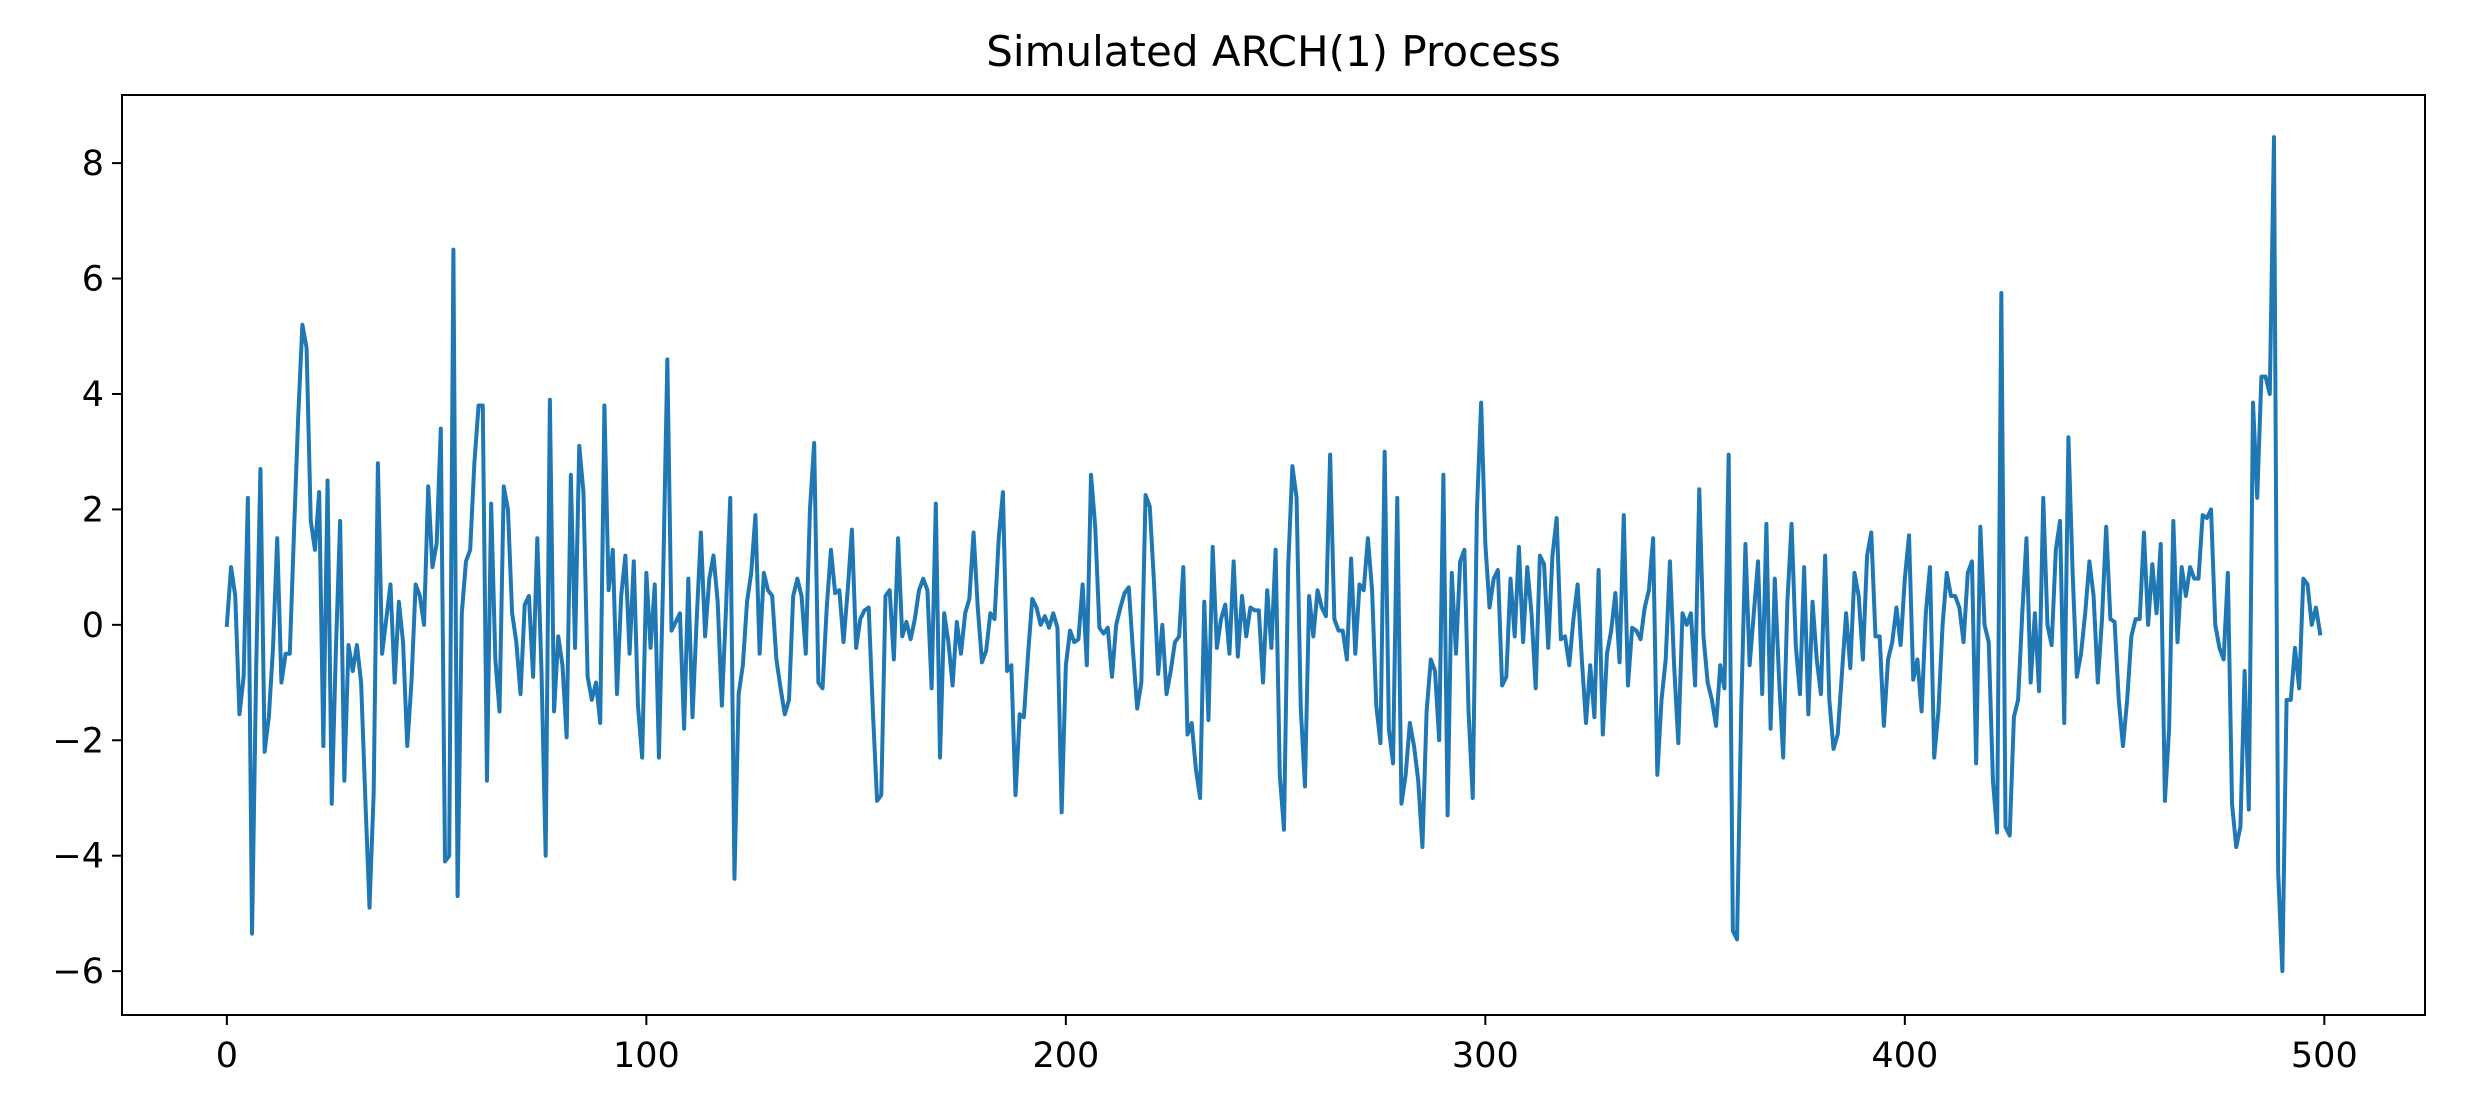 Image resolution: width=2475 pixels, height=1116 pixels. I want to click on x-tick-label: 200, so click(1065, 1056).